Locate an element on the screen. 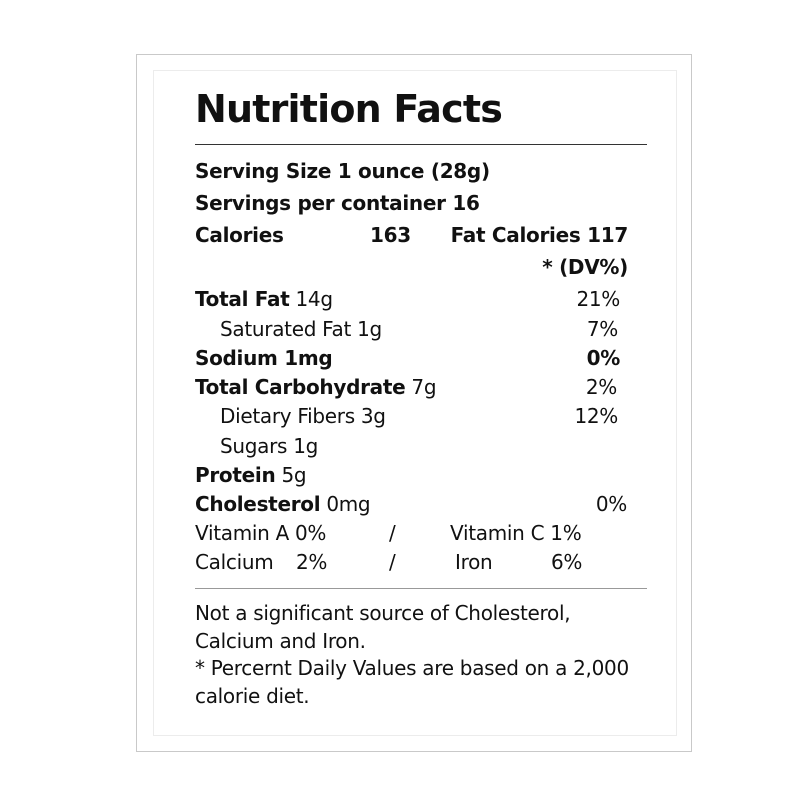 The image size is (800, 800). footnote-line-1: Not a significant source of Cholesterol, is located at coordinates (383, 613).